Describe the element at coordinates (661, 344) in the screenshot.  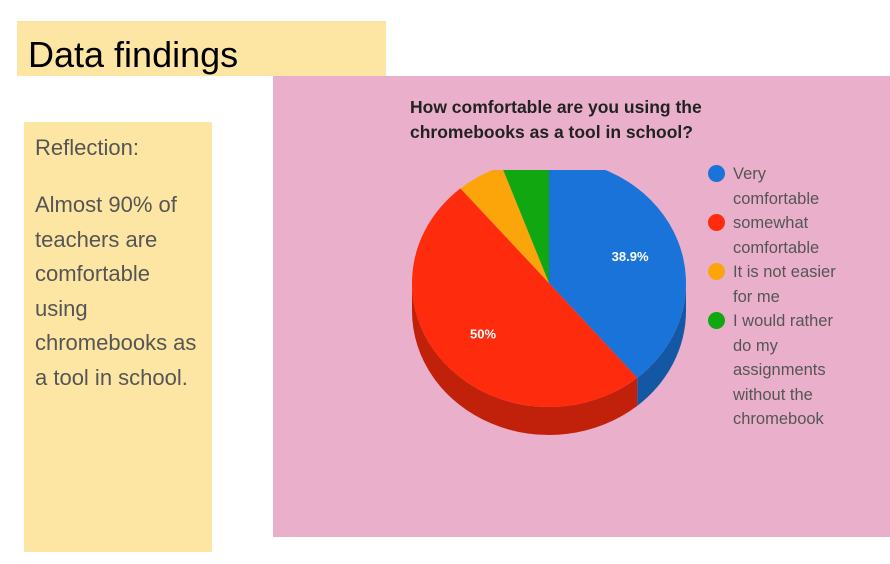
I see `pie-side-very-comfortable` at that location.